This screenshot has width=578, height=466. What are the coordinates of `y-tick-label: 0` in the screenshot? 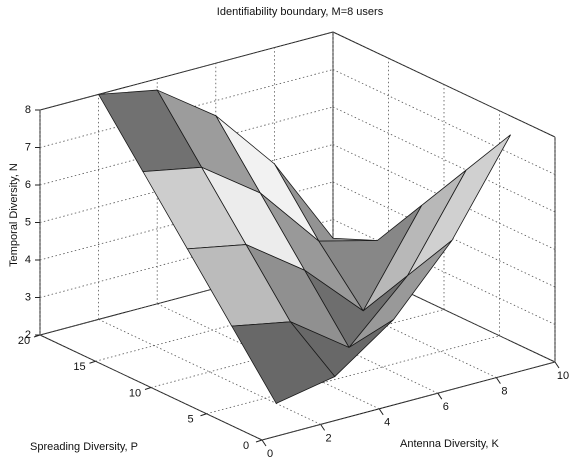 It's located at (246, 446).